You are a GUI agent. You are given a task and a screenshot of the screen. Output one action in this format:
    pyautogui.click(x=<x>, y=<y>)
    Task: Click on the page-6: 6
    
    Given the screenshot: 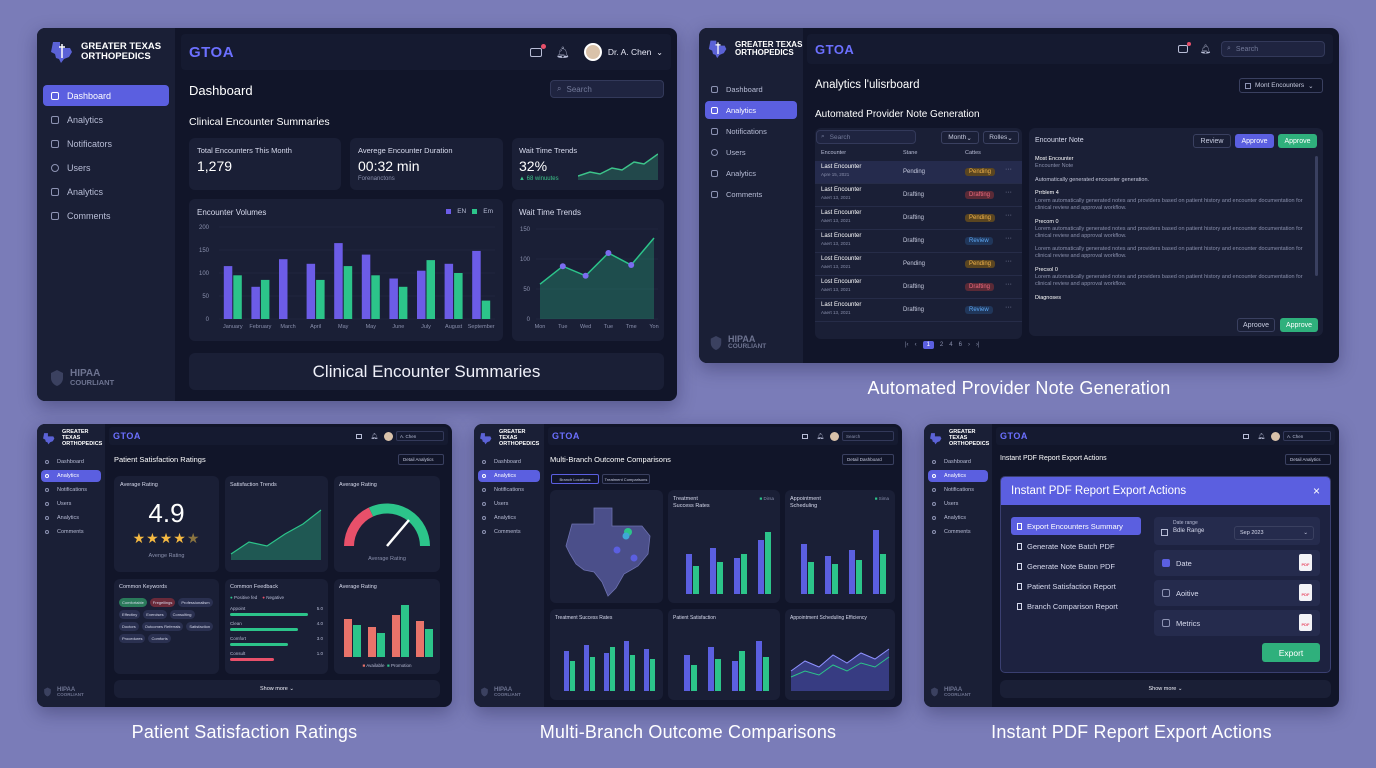 What is the action you would take?
    pyautogui.click(x=960, y=345)
    